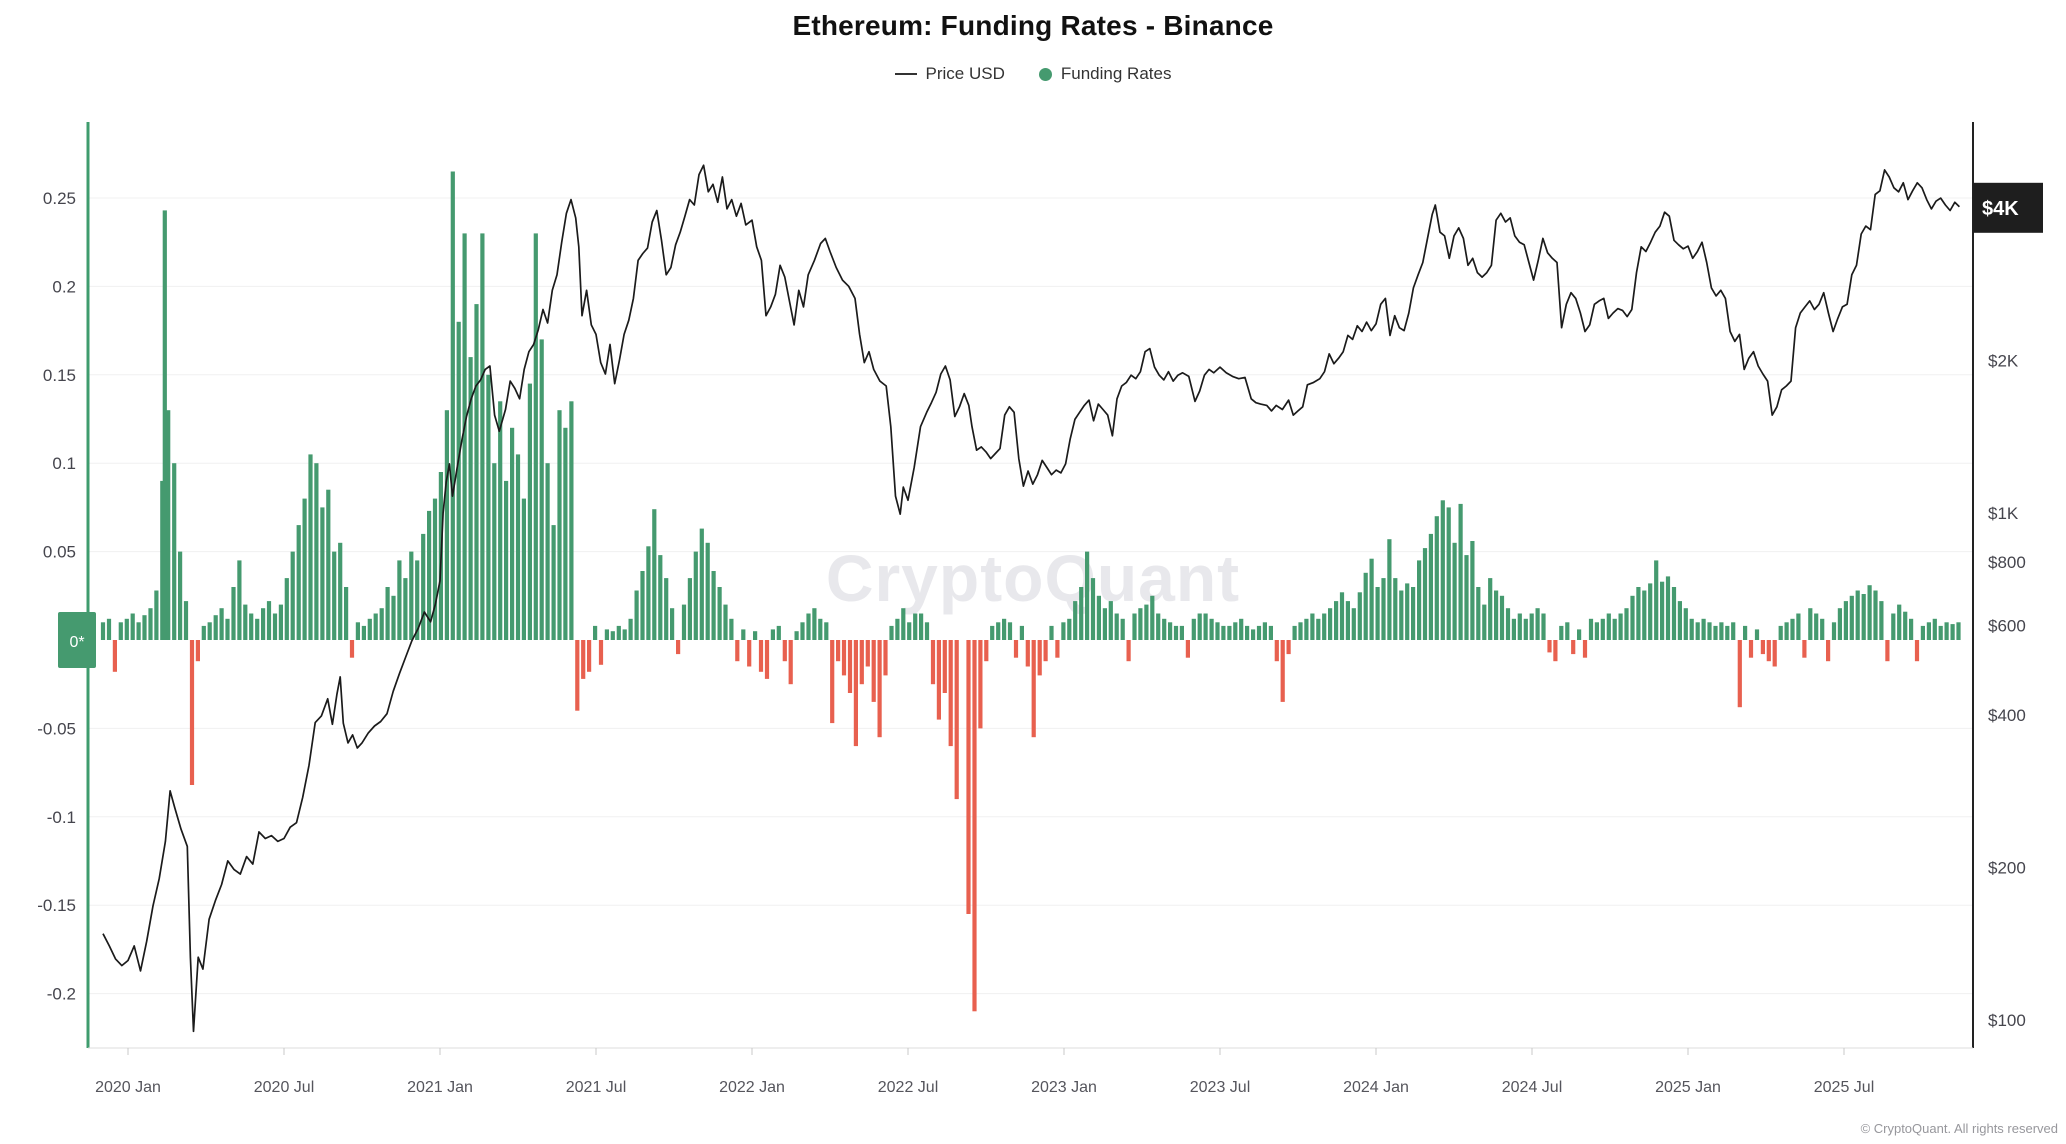  I want to click on x-tick-label: 2025 Jul, so click(1844, 1087).